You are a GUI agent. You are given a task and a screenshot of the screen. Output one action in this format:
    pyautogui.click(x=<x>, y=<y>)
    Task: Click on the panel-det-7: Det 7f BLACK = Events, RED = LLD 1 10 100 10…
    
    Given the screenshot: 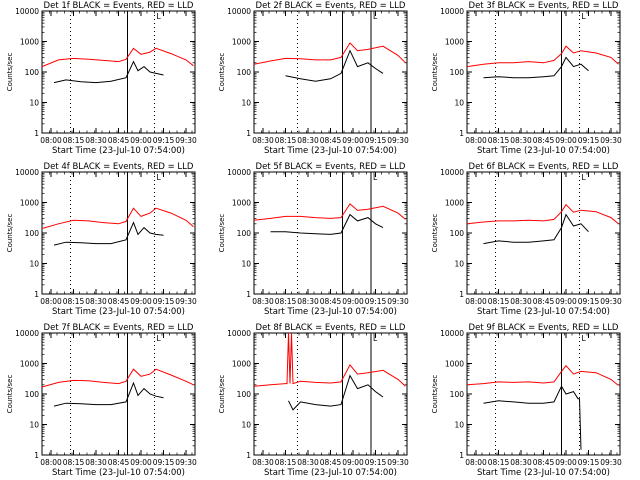 What is the action you would take?
    pyautogui.click(x=101, y=400)
    